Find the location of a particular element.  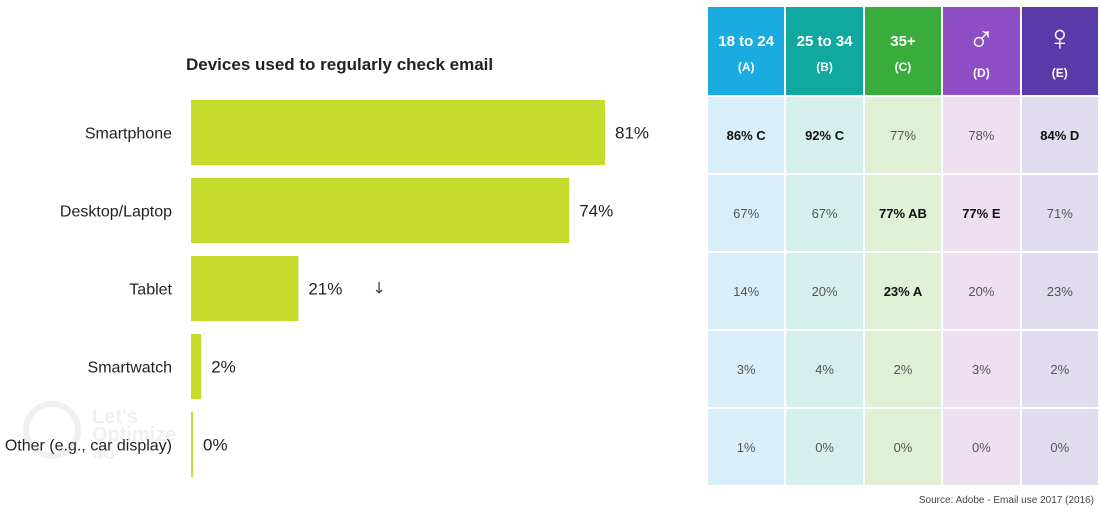

data-label: 21% is located at coordinates (325, 289).